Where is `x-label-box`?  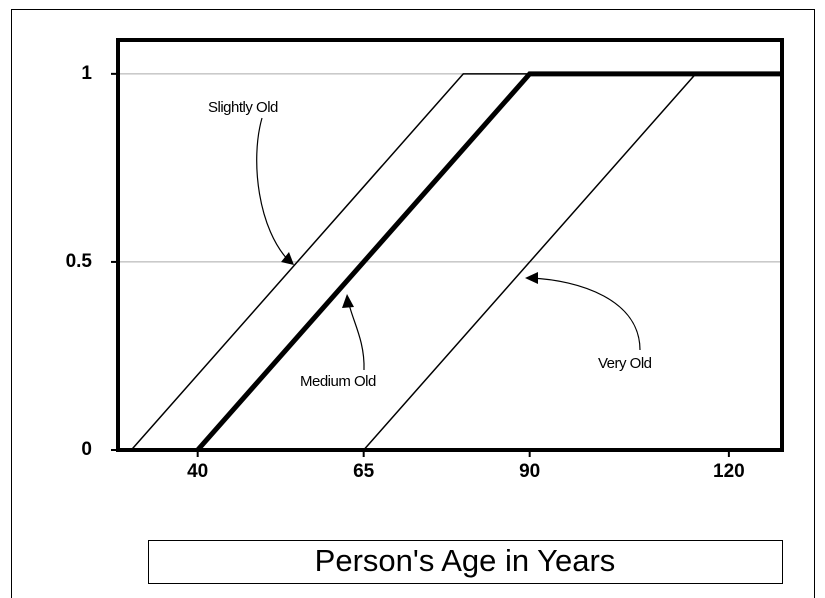 x-label-box is located at coordinates (465, 562).